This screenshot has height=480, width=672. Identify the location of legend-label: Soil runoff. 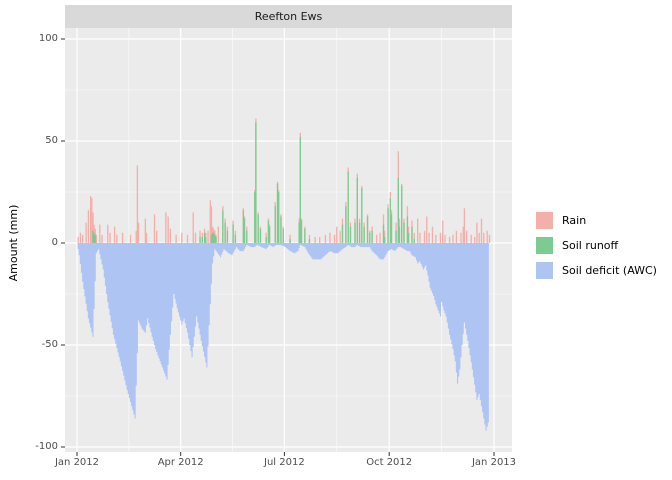
(590, 245).